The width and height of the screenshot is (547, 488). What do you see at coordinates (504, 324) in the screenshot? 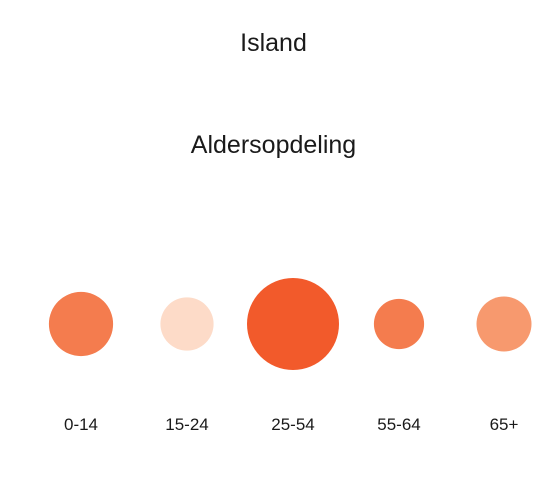
I see `bubble-65+` at bounding box center [504, 324].